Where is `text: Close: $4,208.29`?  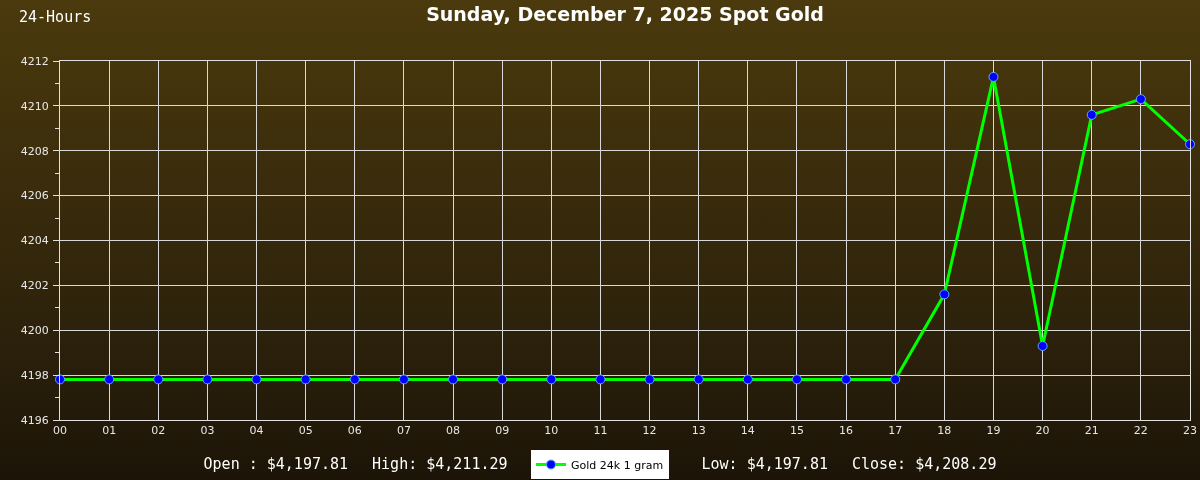
text: Close: $4,208.29 is located at coordinates (924, 464).